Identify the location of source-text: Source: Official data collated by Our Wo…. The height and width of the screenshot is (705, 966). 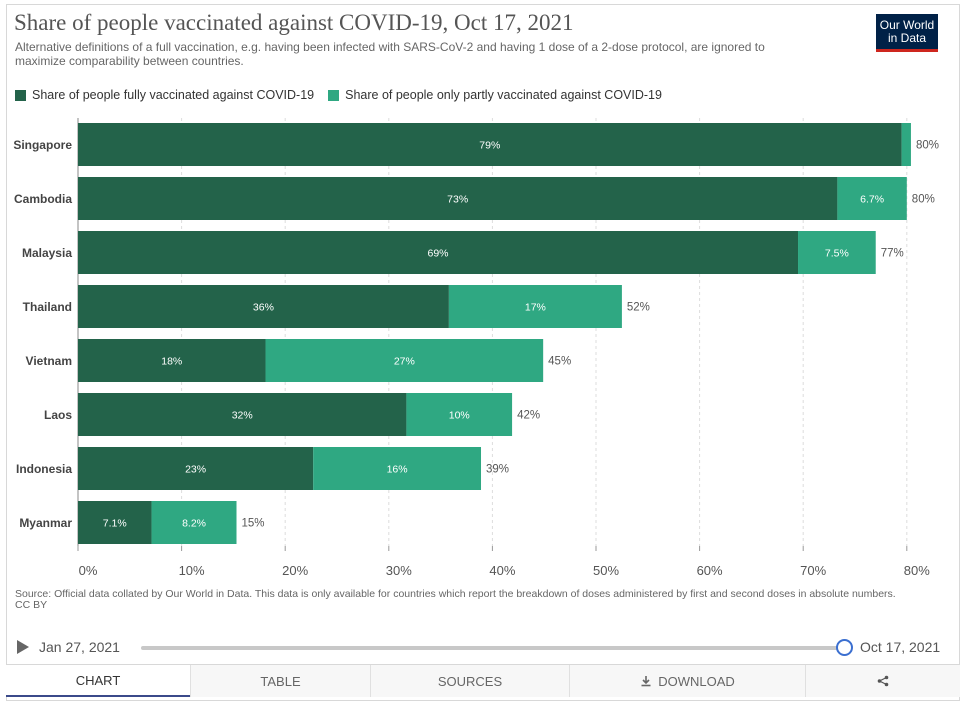
(455, 594).